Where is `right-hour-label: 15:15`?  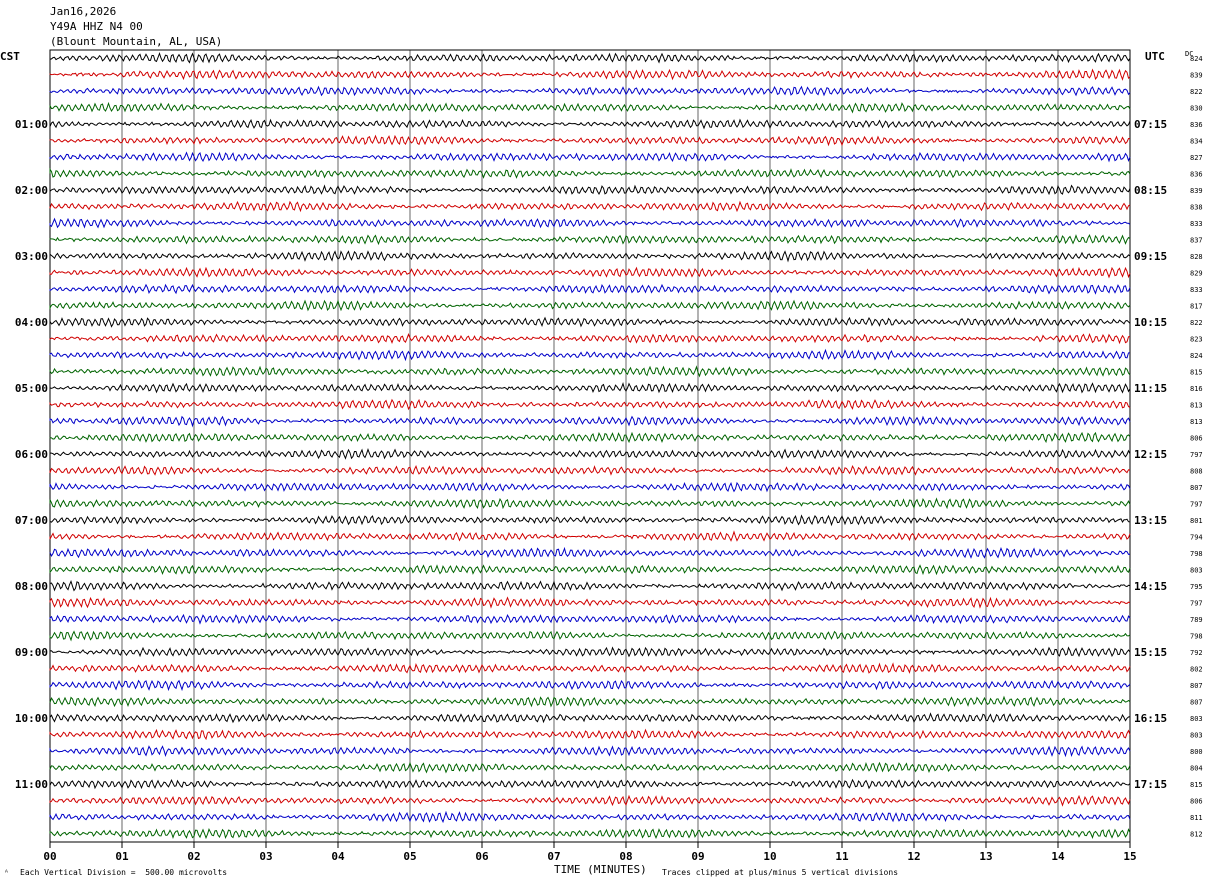 right-hour-label: 15:15 is located at coordinates (1150, 652).